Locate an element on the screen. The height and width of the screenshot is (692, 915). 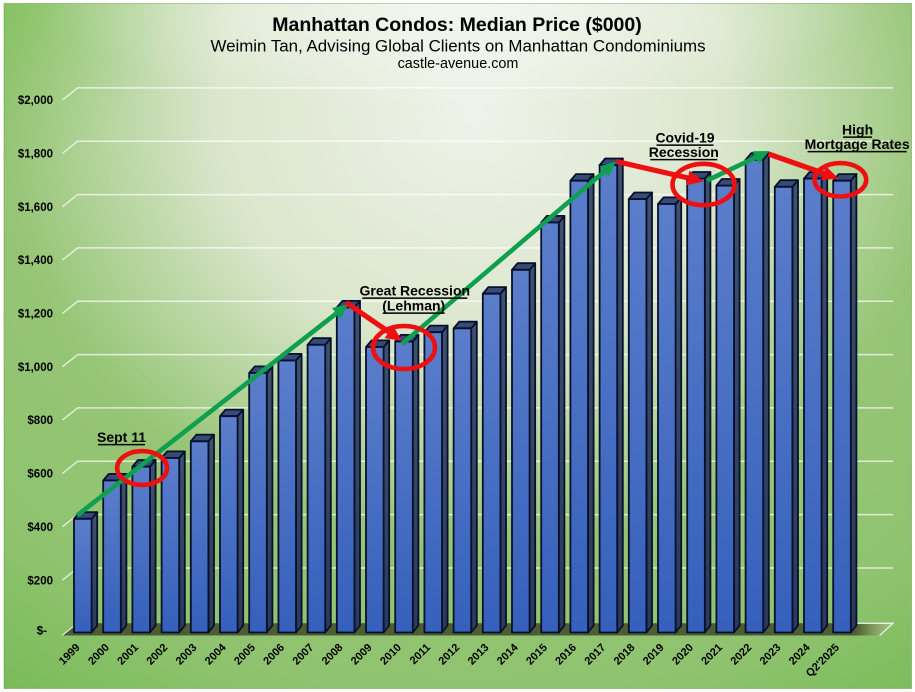
svg-text: (Lehman) is located at coordinates (413, 306).